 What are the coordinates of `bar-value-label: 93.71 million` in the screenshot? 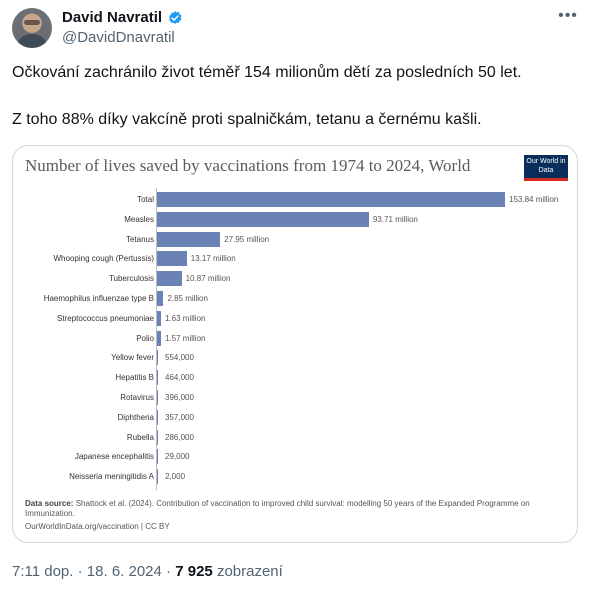 It's located at (395, 219).